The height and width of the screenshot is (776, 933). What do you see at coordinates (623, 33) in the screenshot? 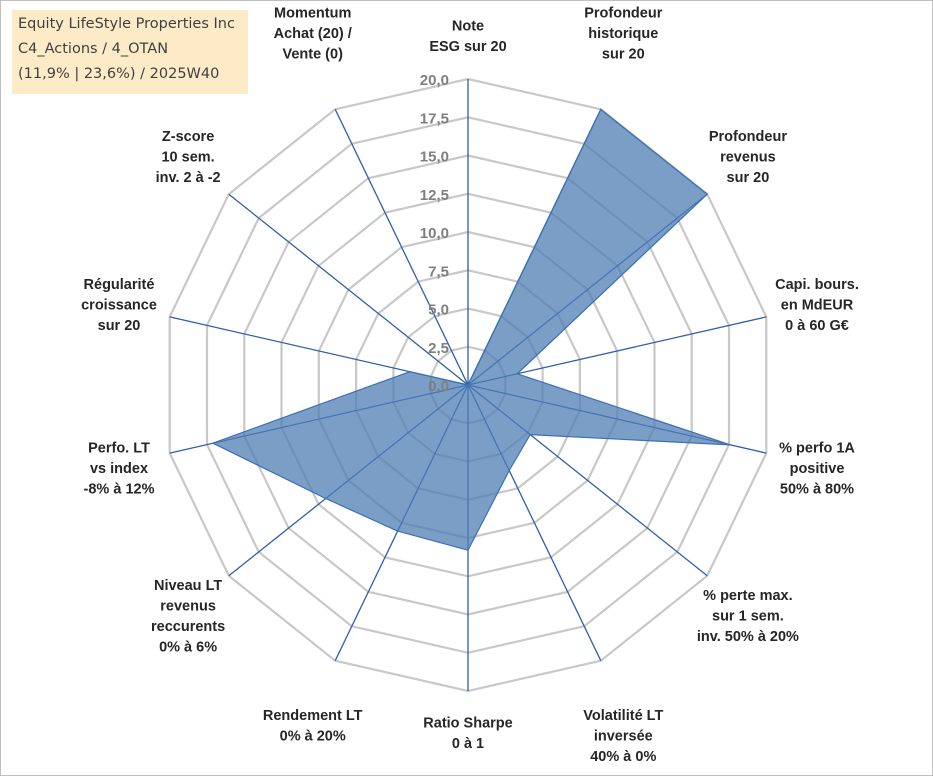
I see `axis-label-1: Profondeur historique sur 20` at bounding box center [623, 33].